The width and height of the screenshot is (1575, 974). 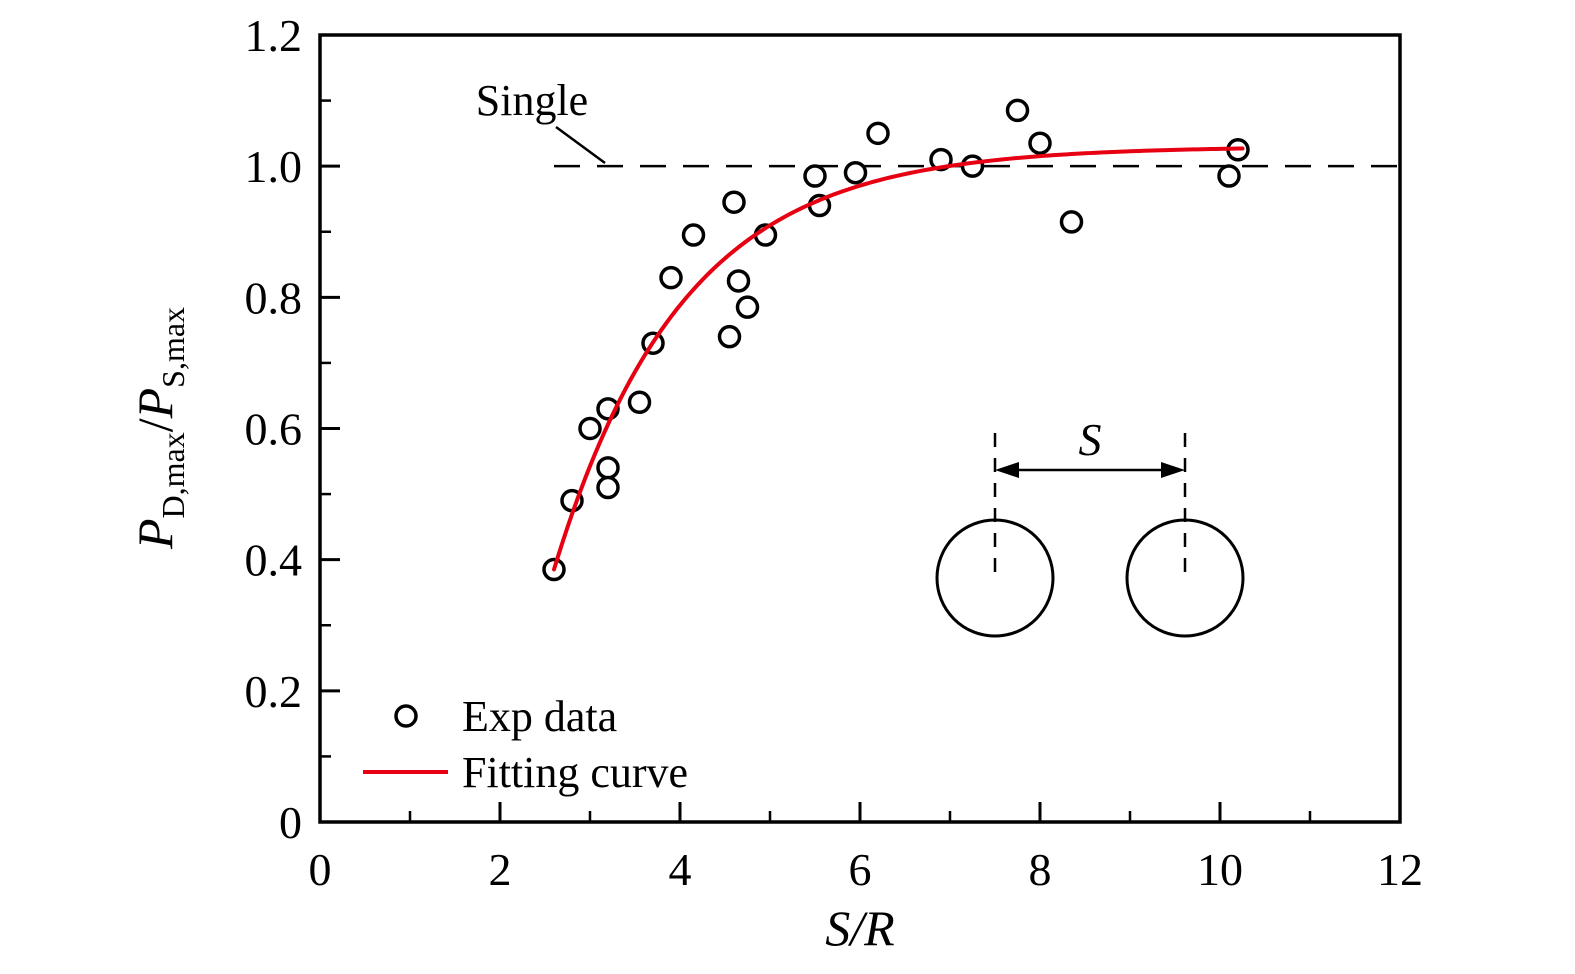 I want to click on legend-marker-exp-data, so click(x=406, y=716).